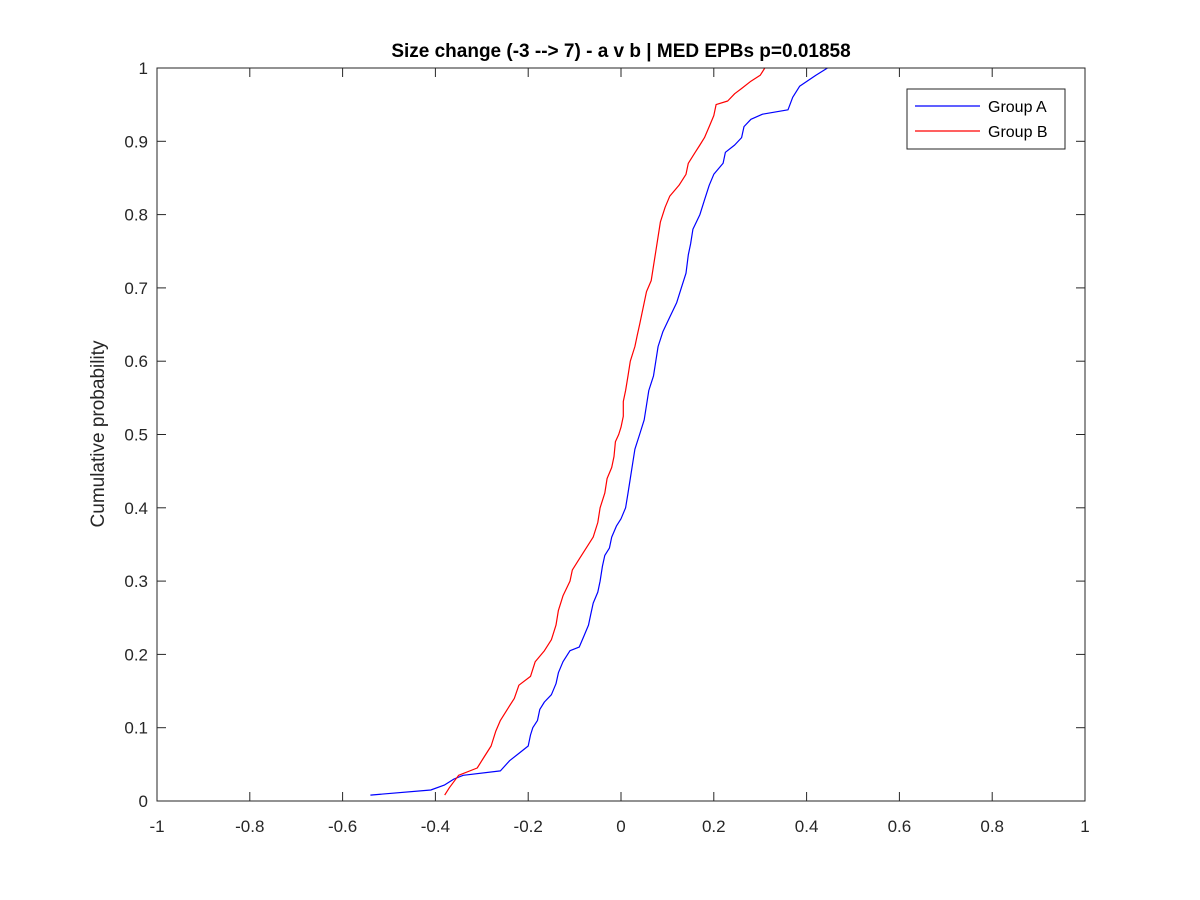 The image size is (1200, 900). What do you see at coordinates (136, 728) in the screenshot?
I see `y-tick-label: 0.1` at bounding box center [136, 728].